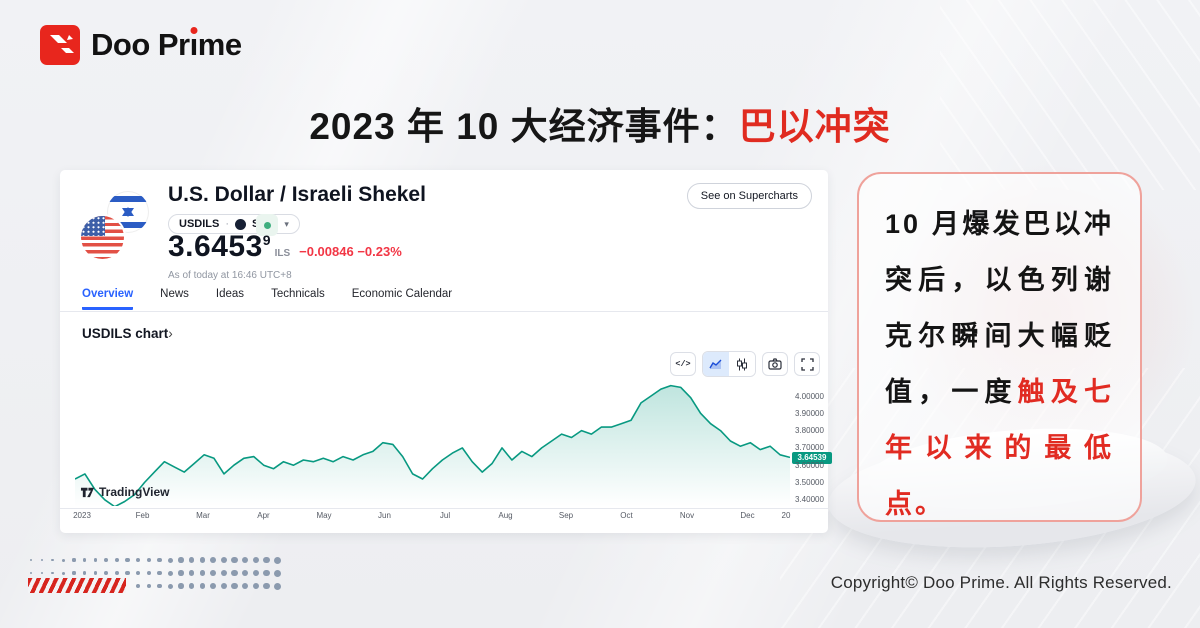  I want to click on title-prefix: 2023 年 10 大经济事件：, so click(524, 126).